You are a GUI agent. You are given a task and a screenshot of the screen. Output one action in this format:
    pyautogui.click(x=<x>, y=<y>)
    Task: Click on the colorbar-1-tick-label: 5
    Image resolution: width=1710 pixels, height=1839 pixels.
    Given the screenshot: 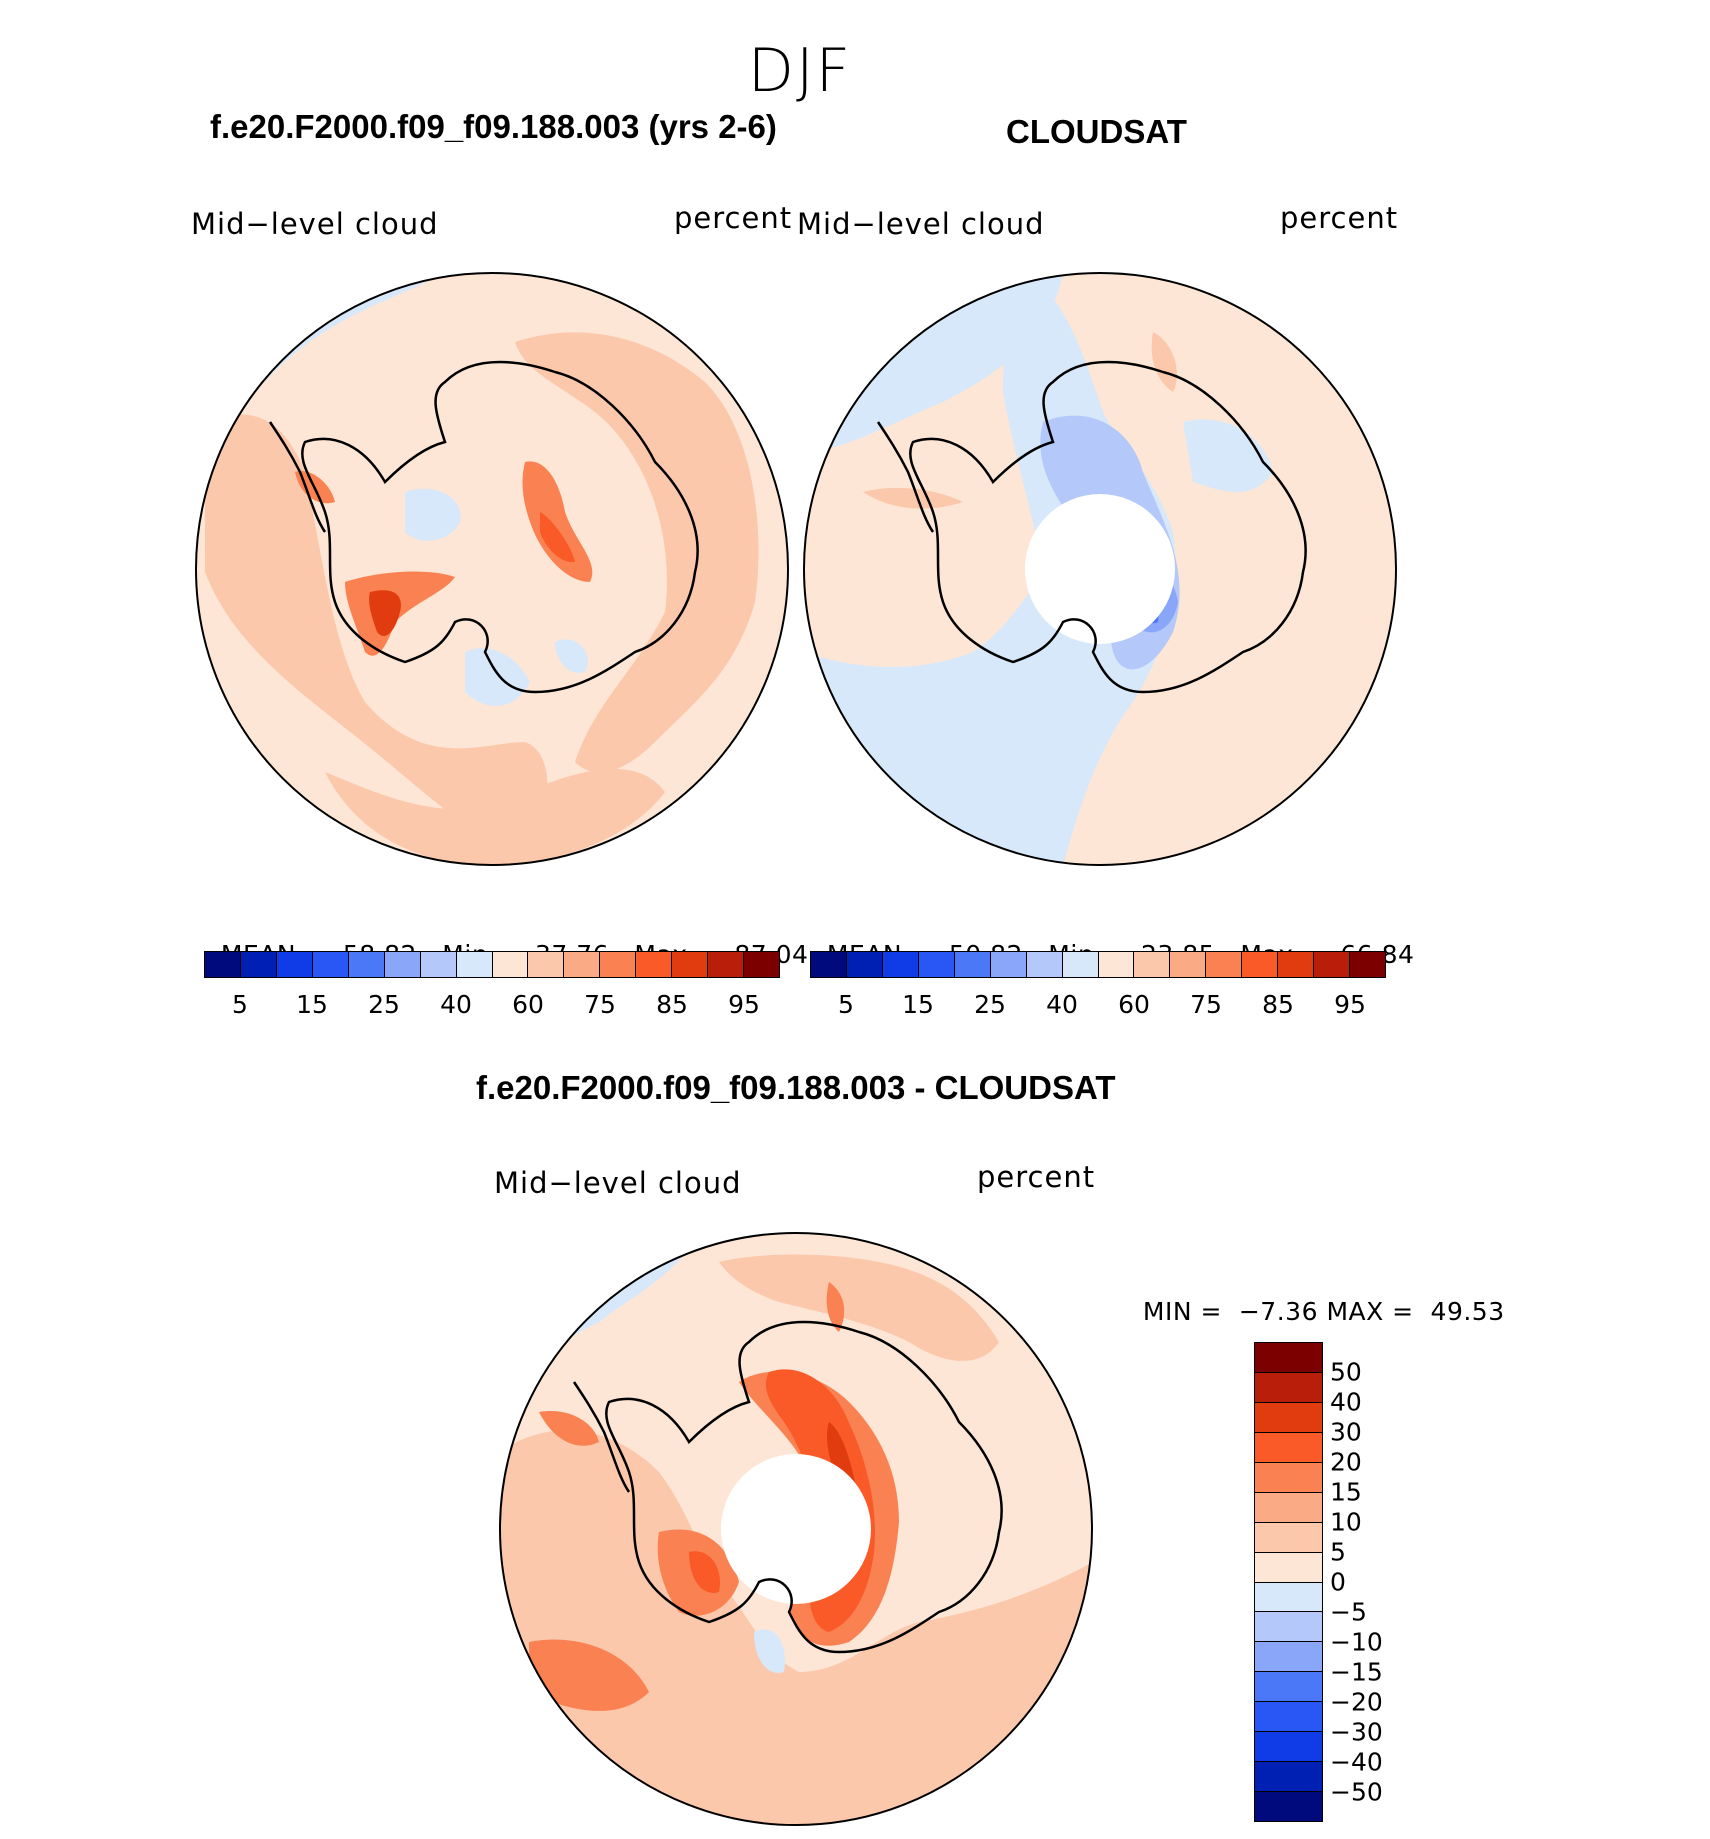 What is the action you would take?
    pyautogui.click(x=240, y=1004)
    